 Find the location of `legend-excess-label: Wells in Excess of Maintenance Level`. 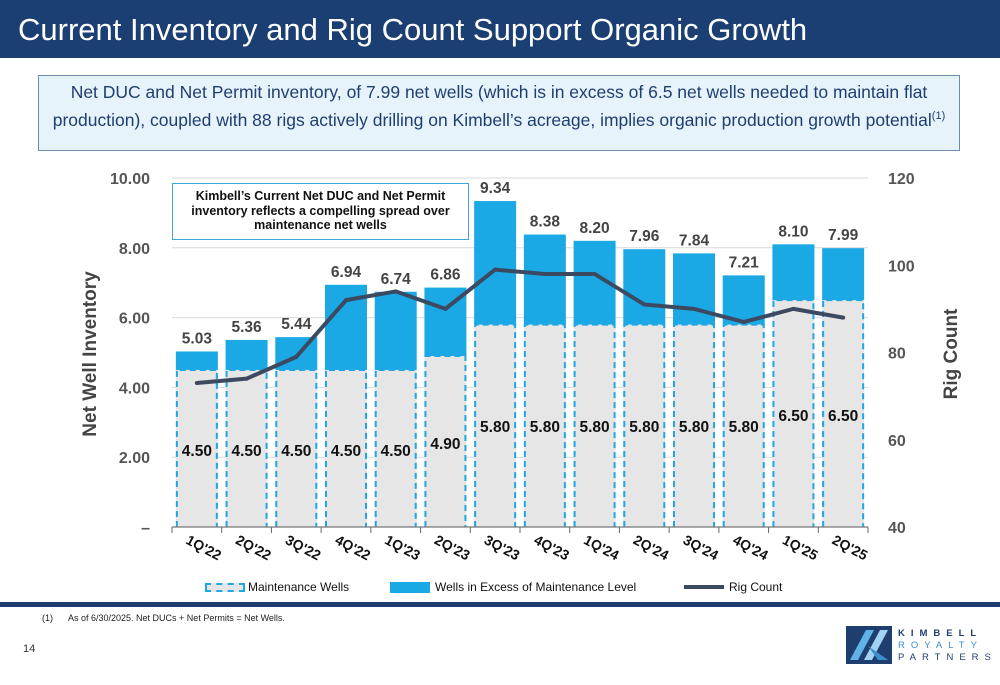

legend-excess-label: Wells in Excess of Maintenance Level is located at coordinates (536, 587).